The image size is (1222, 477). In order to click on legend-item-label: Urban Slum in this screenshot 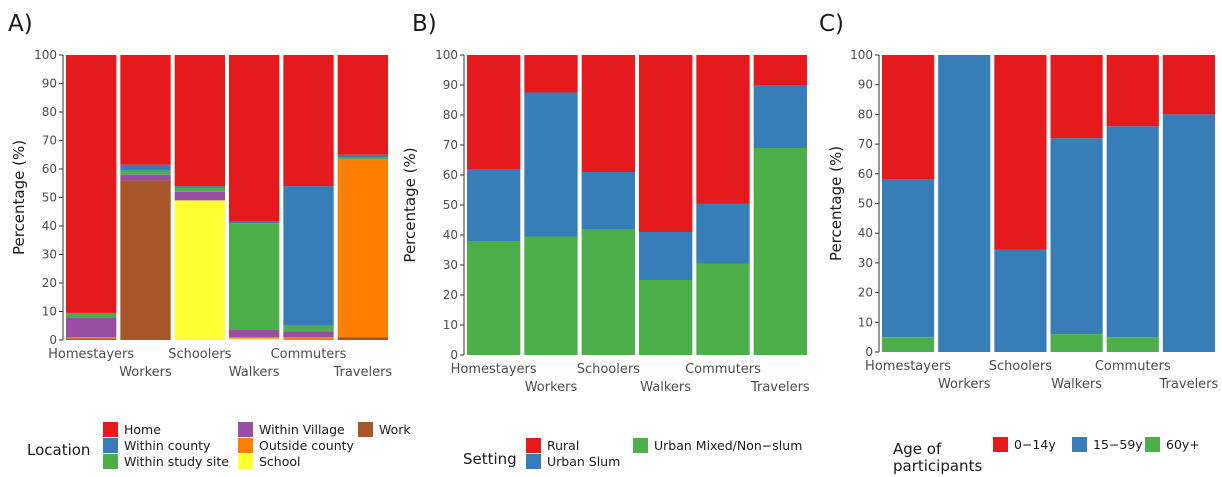, I will do `click(583, 461)`.